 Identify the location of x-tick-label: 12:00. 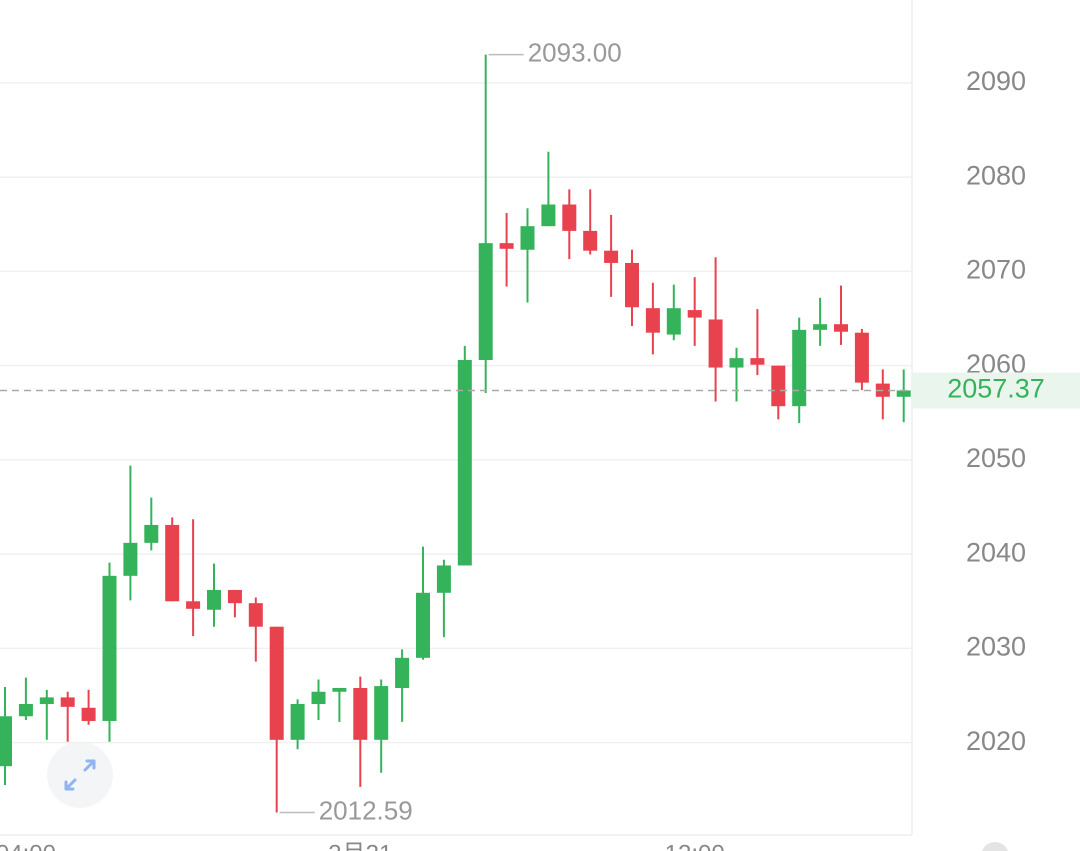
(695, 845).